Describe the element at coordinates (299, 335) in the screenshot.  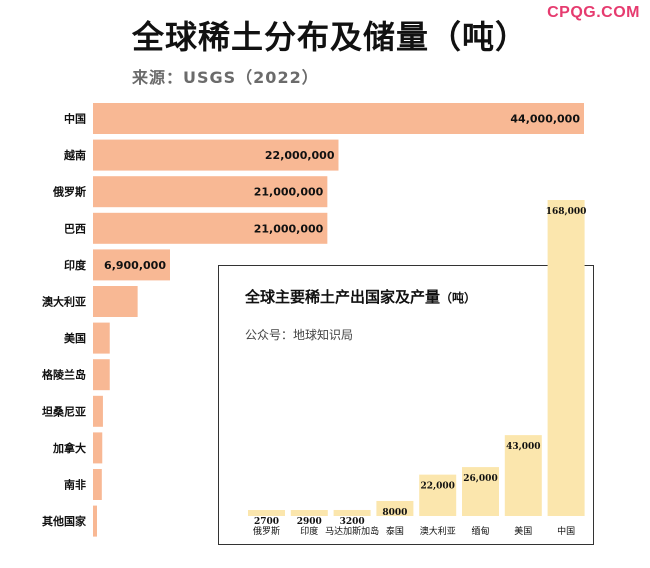
I see `inset-subtitle: 公众号：地球知识局` at that location.